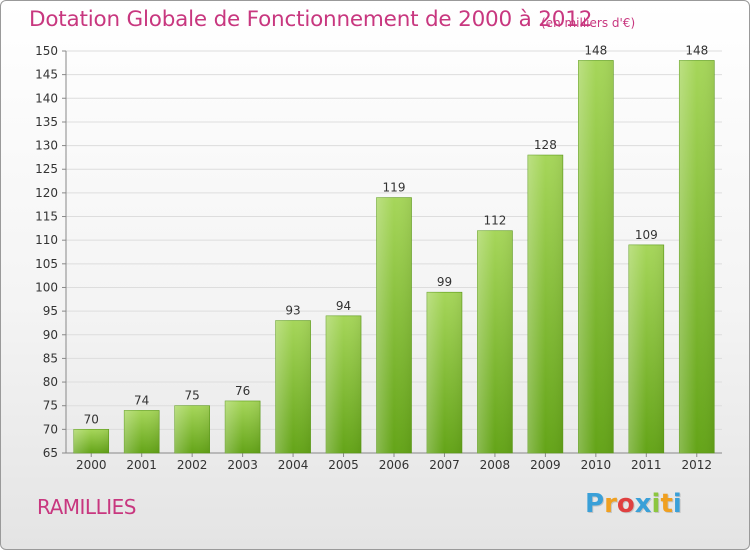  Describe the element at coordinates (46, 146) in the screenshot. I see `y-tick-label: 130` at that location.